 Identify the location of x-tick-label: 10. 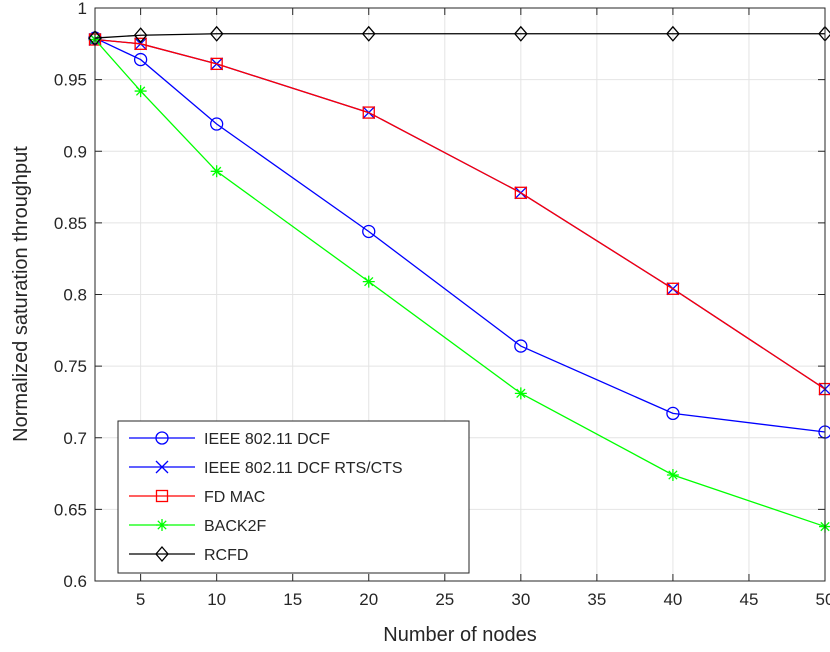
(216, 599).